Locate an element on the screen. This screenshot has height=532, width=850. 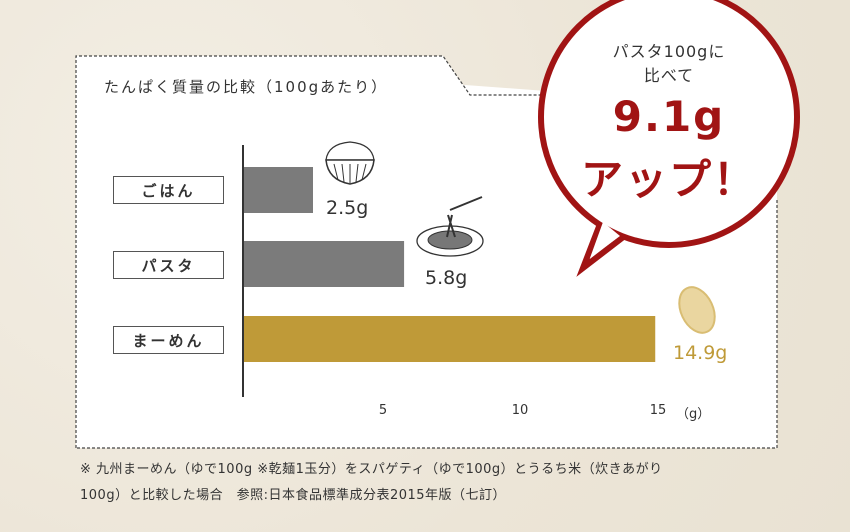
callout-line2: 比べて is located at coordinates (669, 75).